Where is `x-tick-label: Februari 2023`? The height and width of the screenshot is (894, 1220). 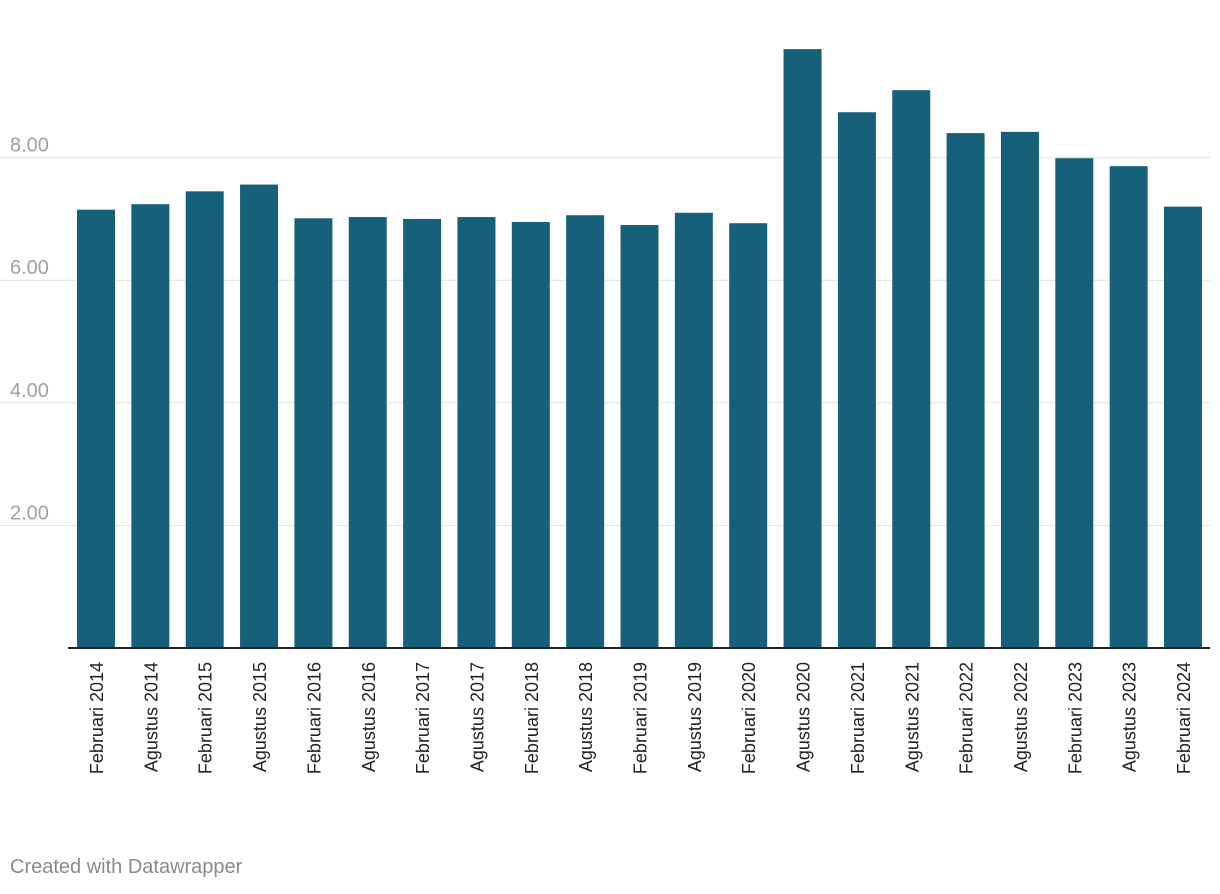 x-tick-label: Februari 2023 is located at coordinates (1075, 718).